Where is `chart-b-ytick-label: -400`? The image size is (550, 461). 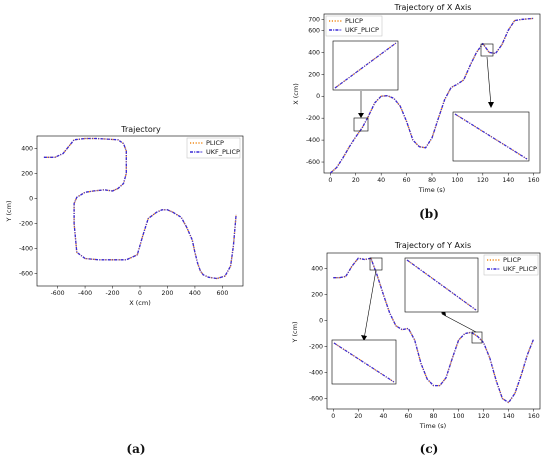 chart-b-ytick-label: -400 is located at coordinates (313, 140).